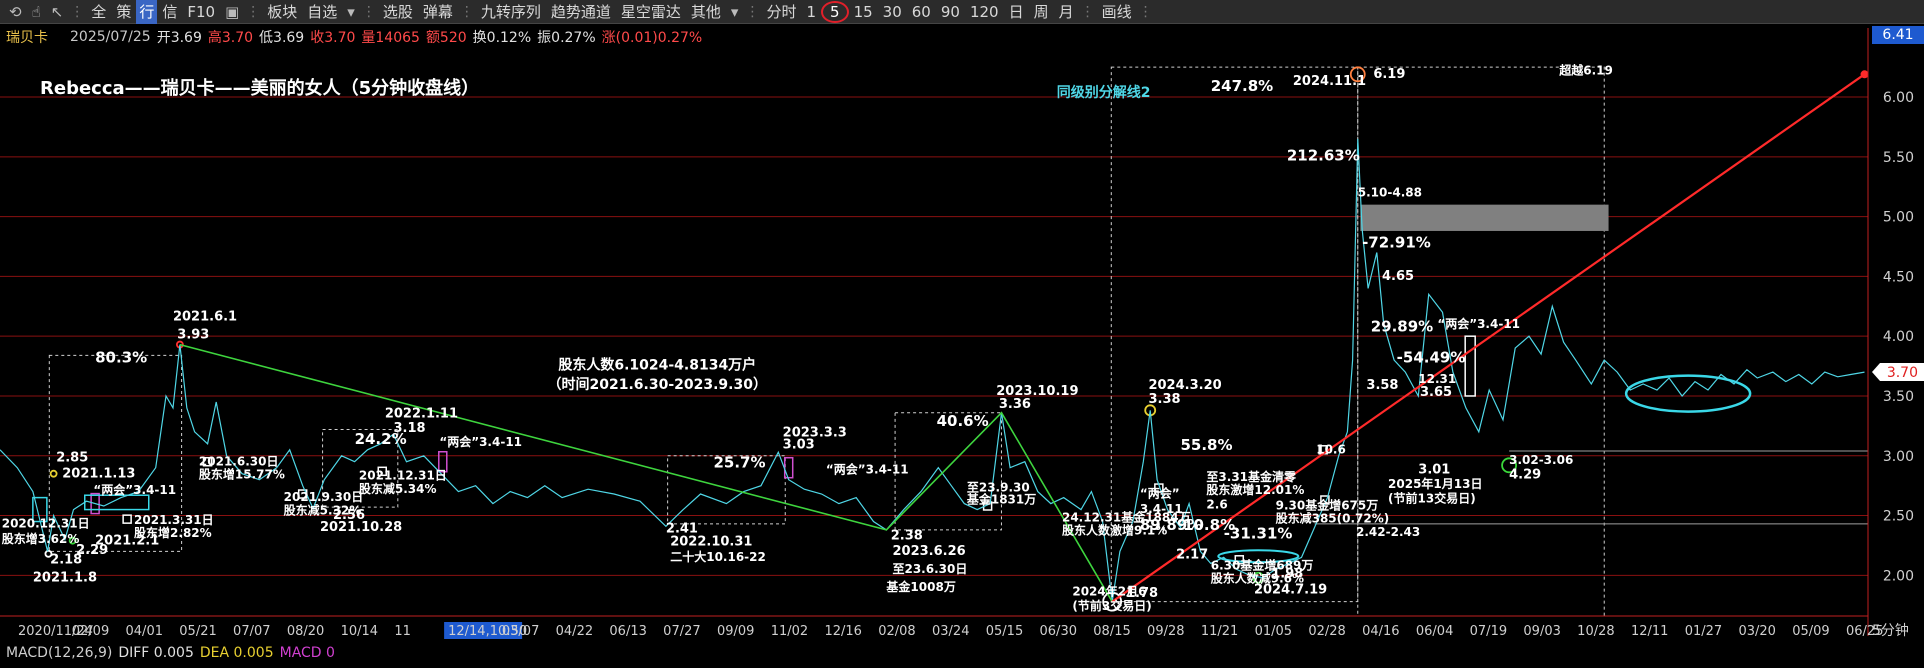 This screenshot has width=1924, height=668. I want to click on annotation-label: 2021.1.8, so click(65, 577).